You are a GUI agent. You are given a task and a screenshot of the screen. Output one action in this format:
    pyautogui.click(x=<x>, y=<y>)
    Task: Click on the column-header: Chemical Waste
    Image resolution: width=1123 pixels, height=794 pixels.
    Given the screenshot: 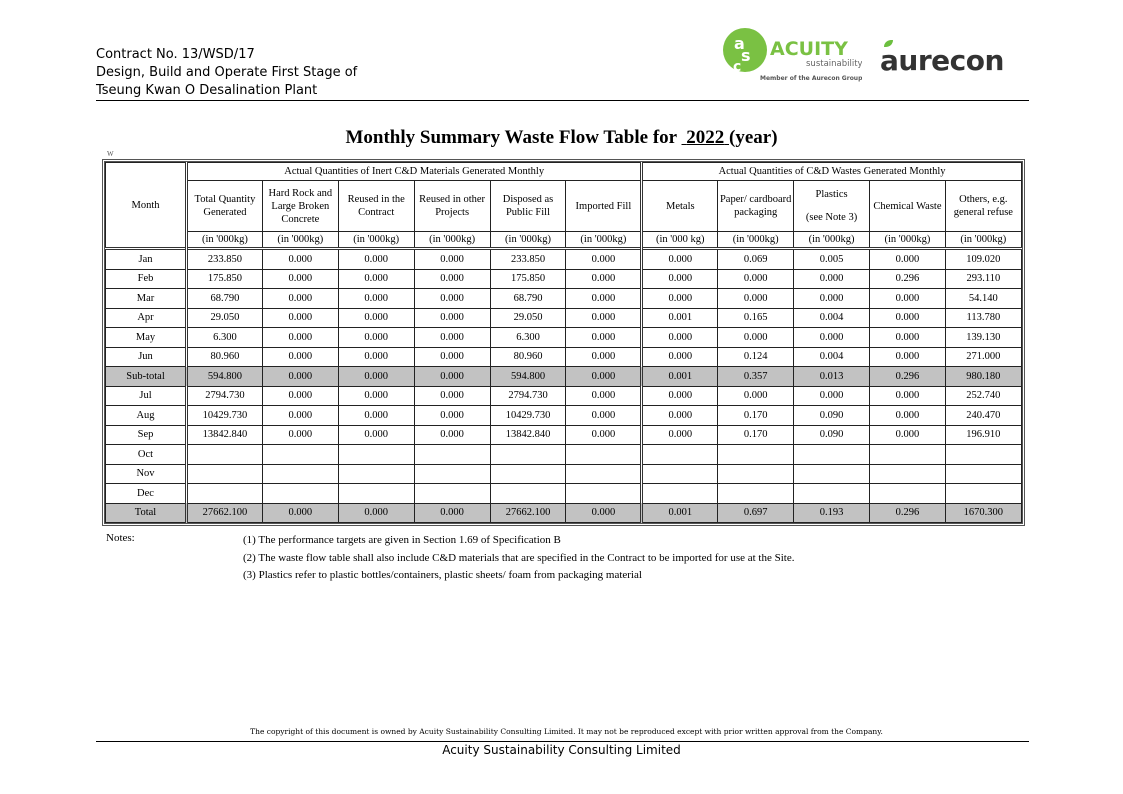 What is the action you would take?
    pyautogui.click(x=907, y=206)
    